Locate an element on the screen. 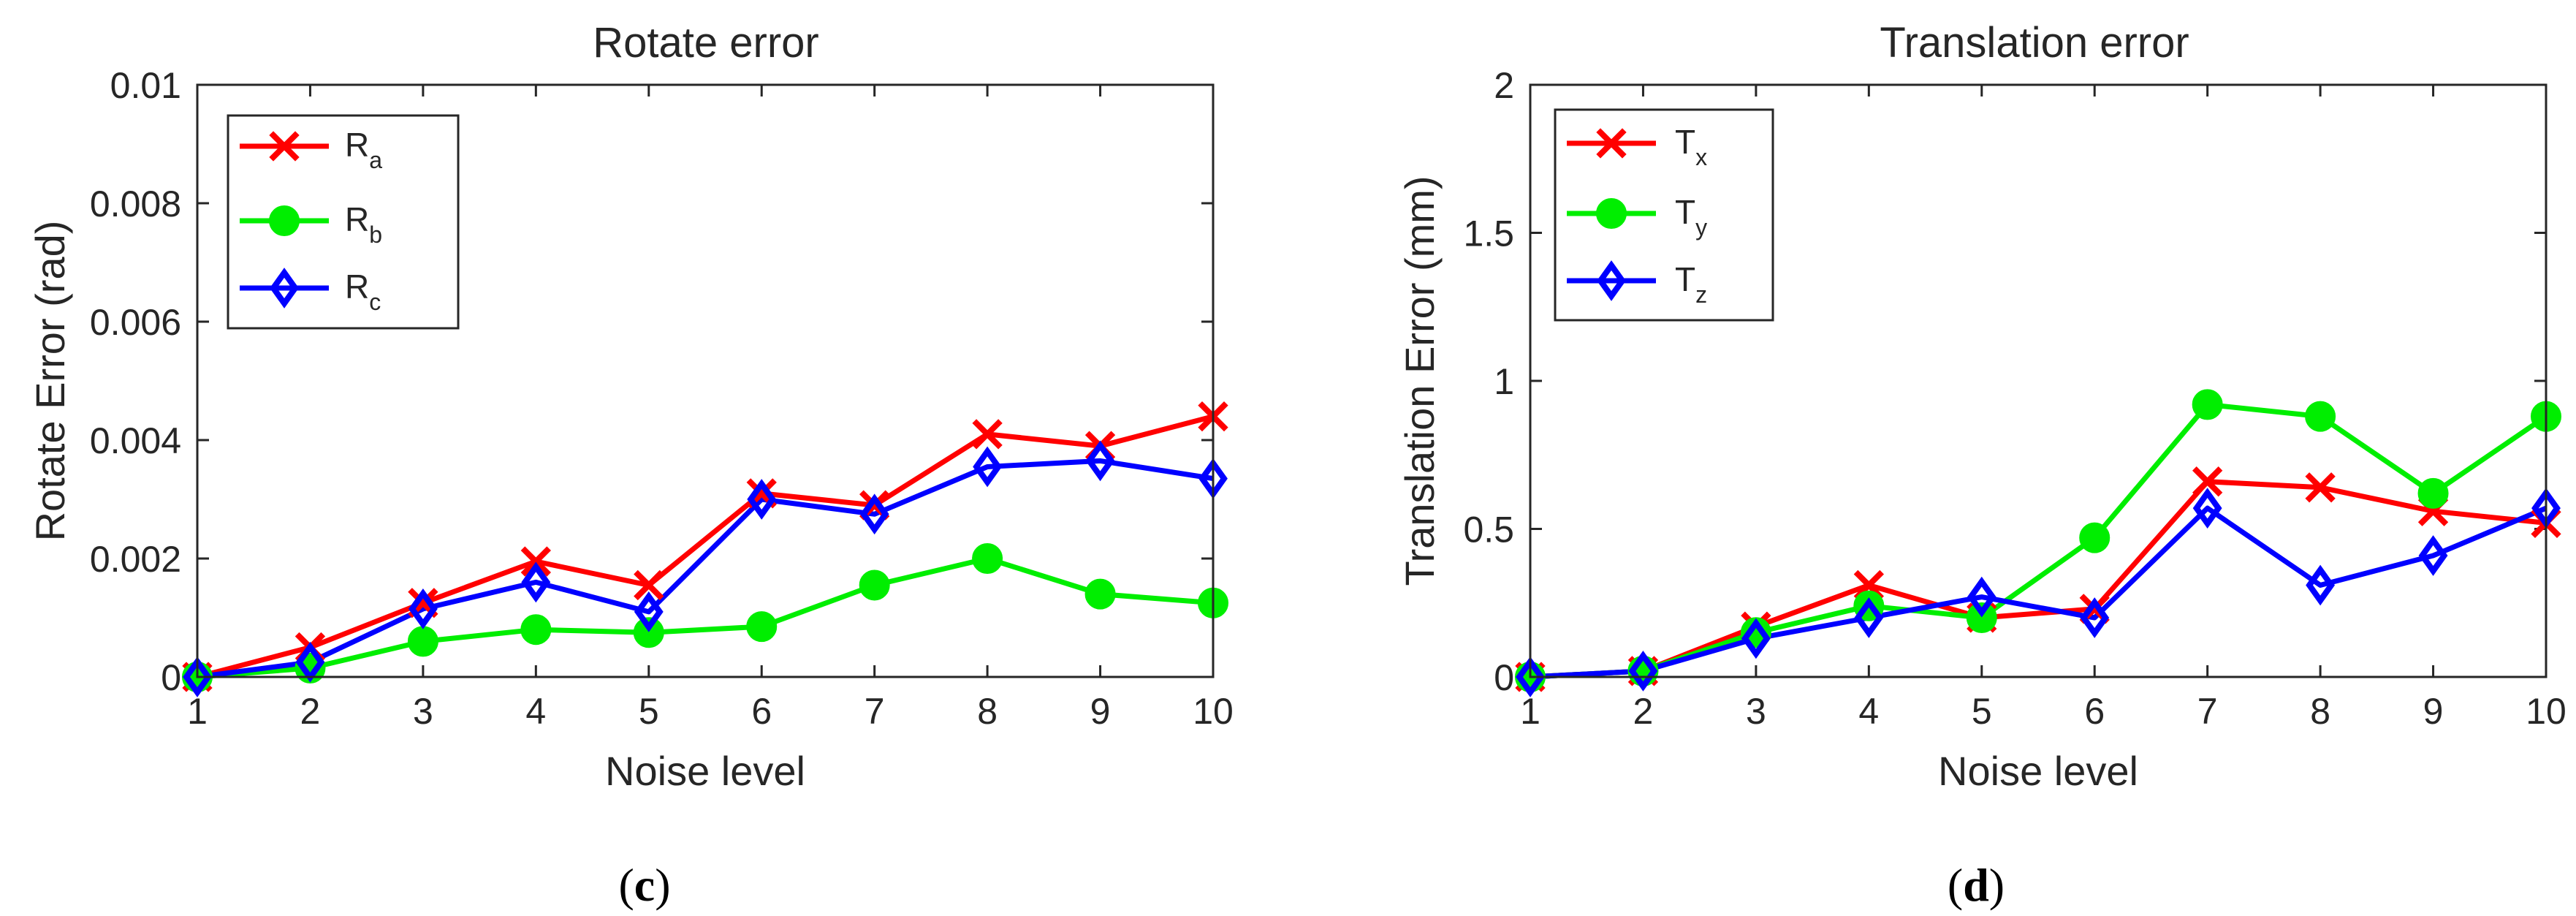  legend-label-subscript: b is located at coordinates (375, 235).